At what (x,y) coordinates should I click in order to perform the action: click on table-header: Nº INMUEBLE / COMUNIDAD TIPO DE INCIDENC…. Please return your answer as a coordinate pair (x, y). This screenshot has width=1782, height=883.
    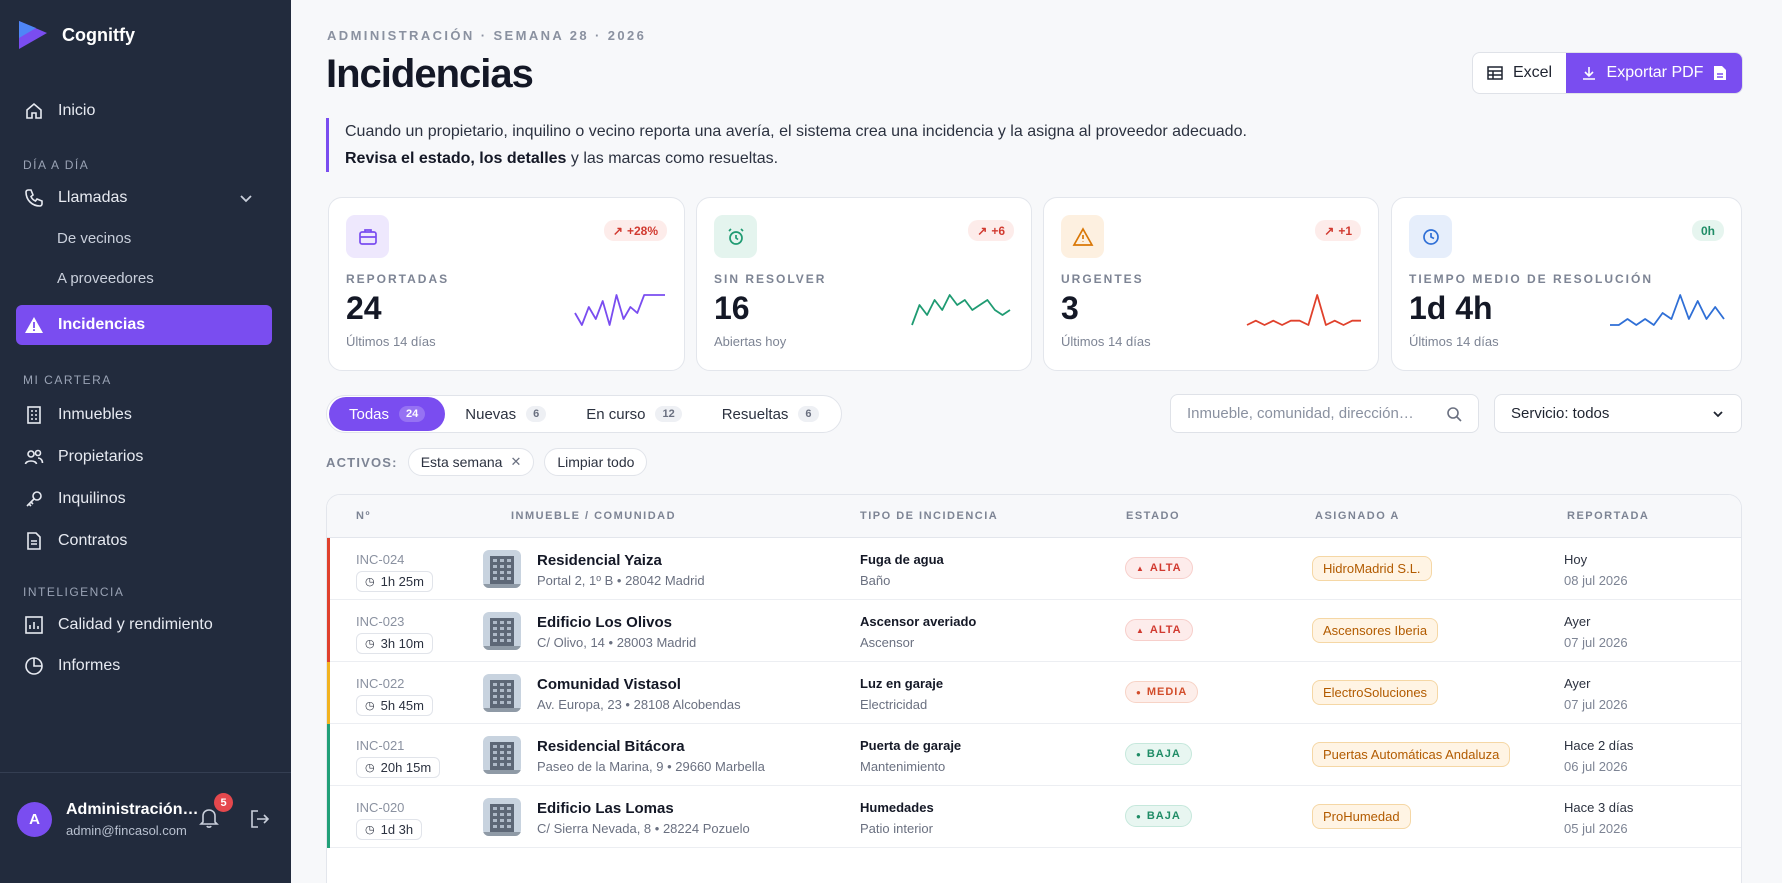
    Looking at the image, I should click on (1034, 516).